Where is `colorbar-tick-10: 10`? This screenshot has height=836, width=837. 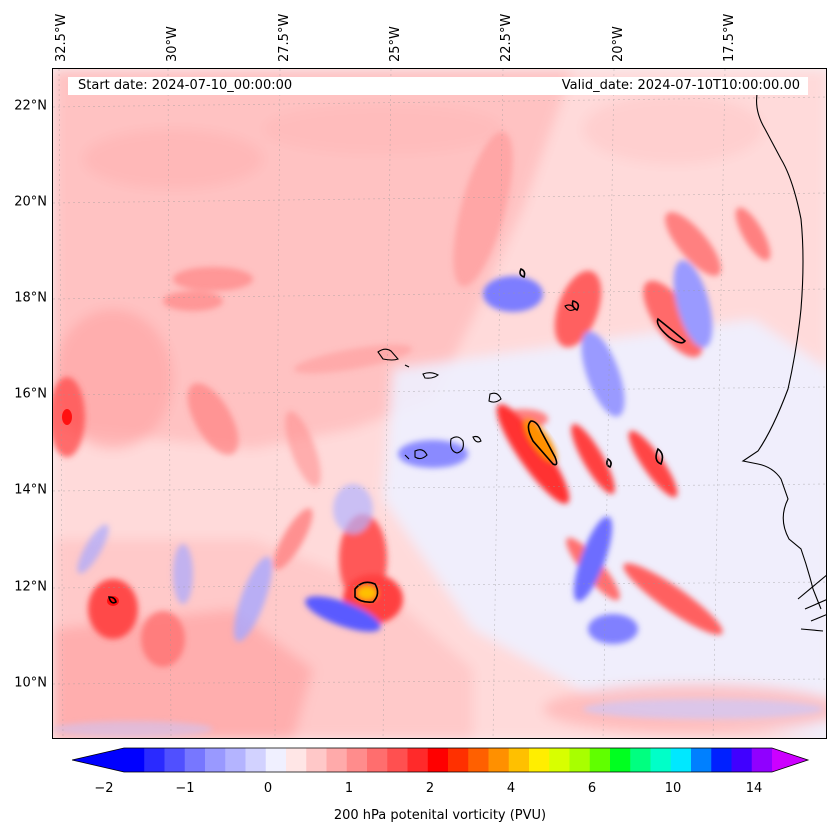 colorbar-tick-10: 10 is located at coordinates (673, 788).